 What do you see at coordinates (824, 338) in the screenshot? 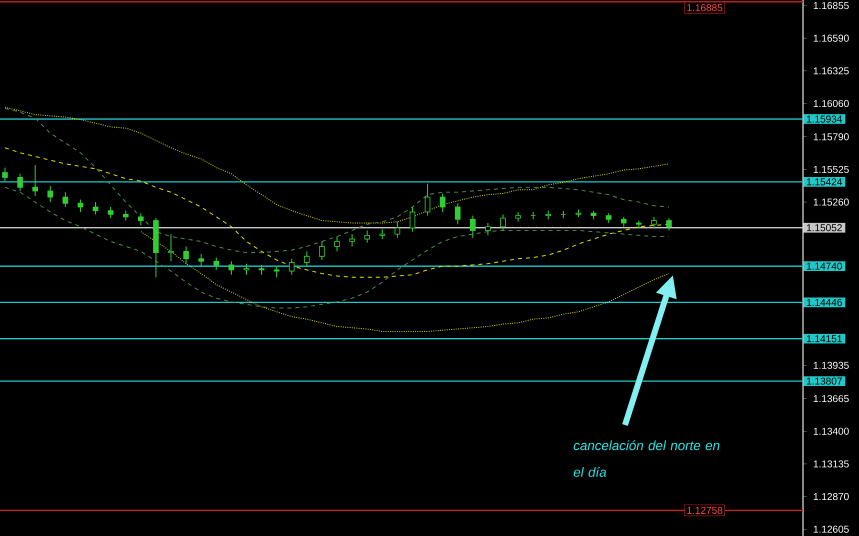
I see `ref-line-label: 1.14151` at bounding box center [824, 338].